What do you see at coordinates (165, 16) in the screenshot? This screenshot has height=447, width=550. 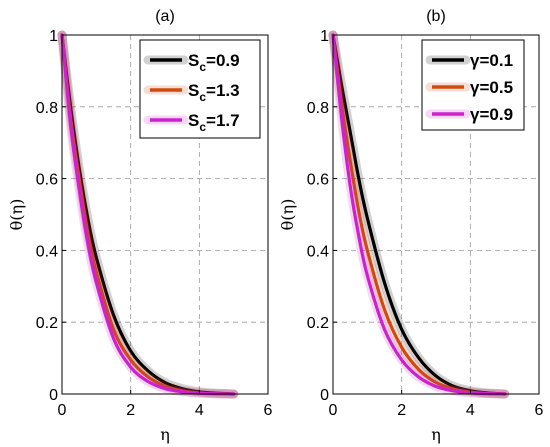 I see `panel-title: (a)` at bounding box center [165, 16].